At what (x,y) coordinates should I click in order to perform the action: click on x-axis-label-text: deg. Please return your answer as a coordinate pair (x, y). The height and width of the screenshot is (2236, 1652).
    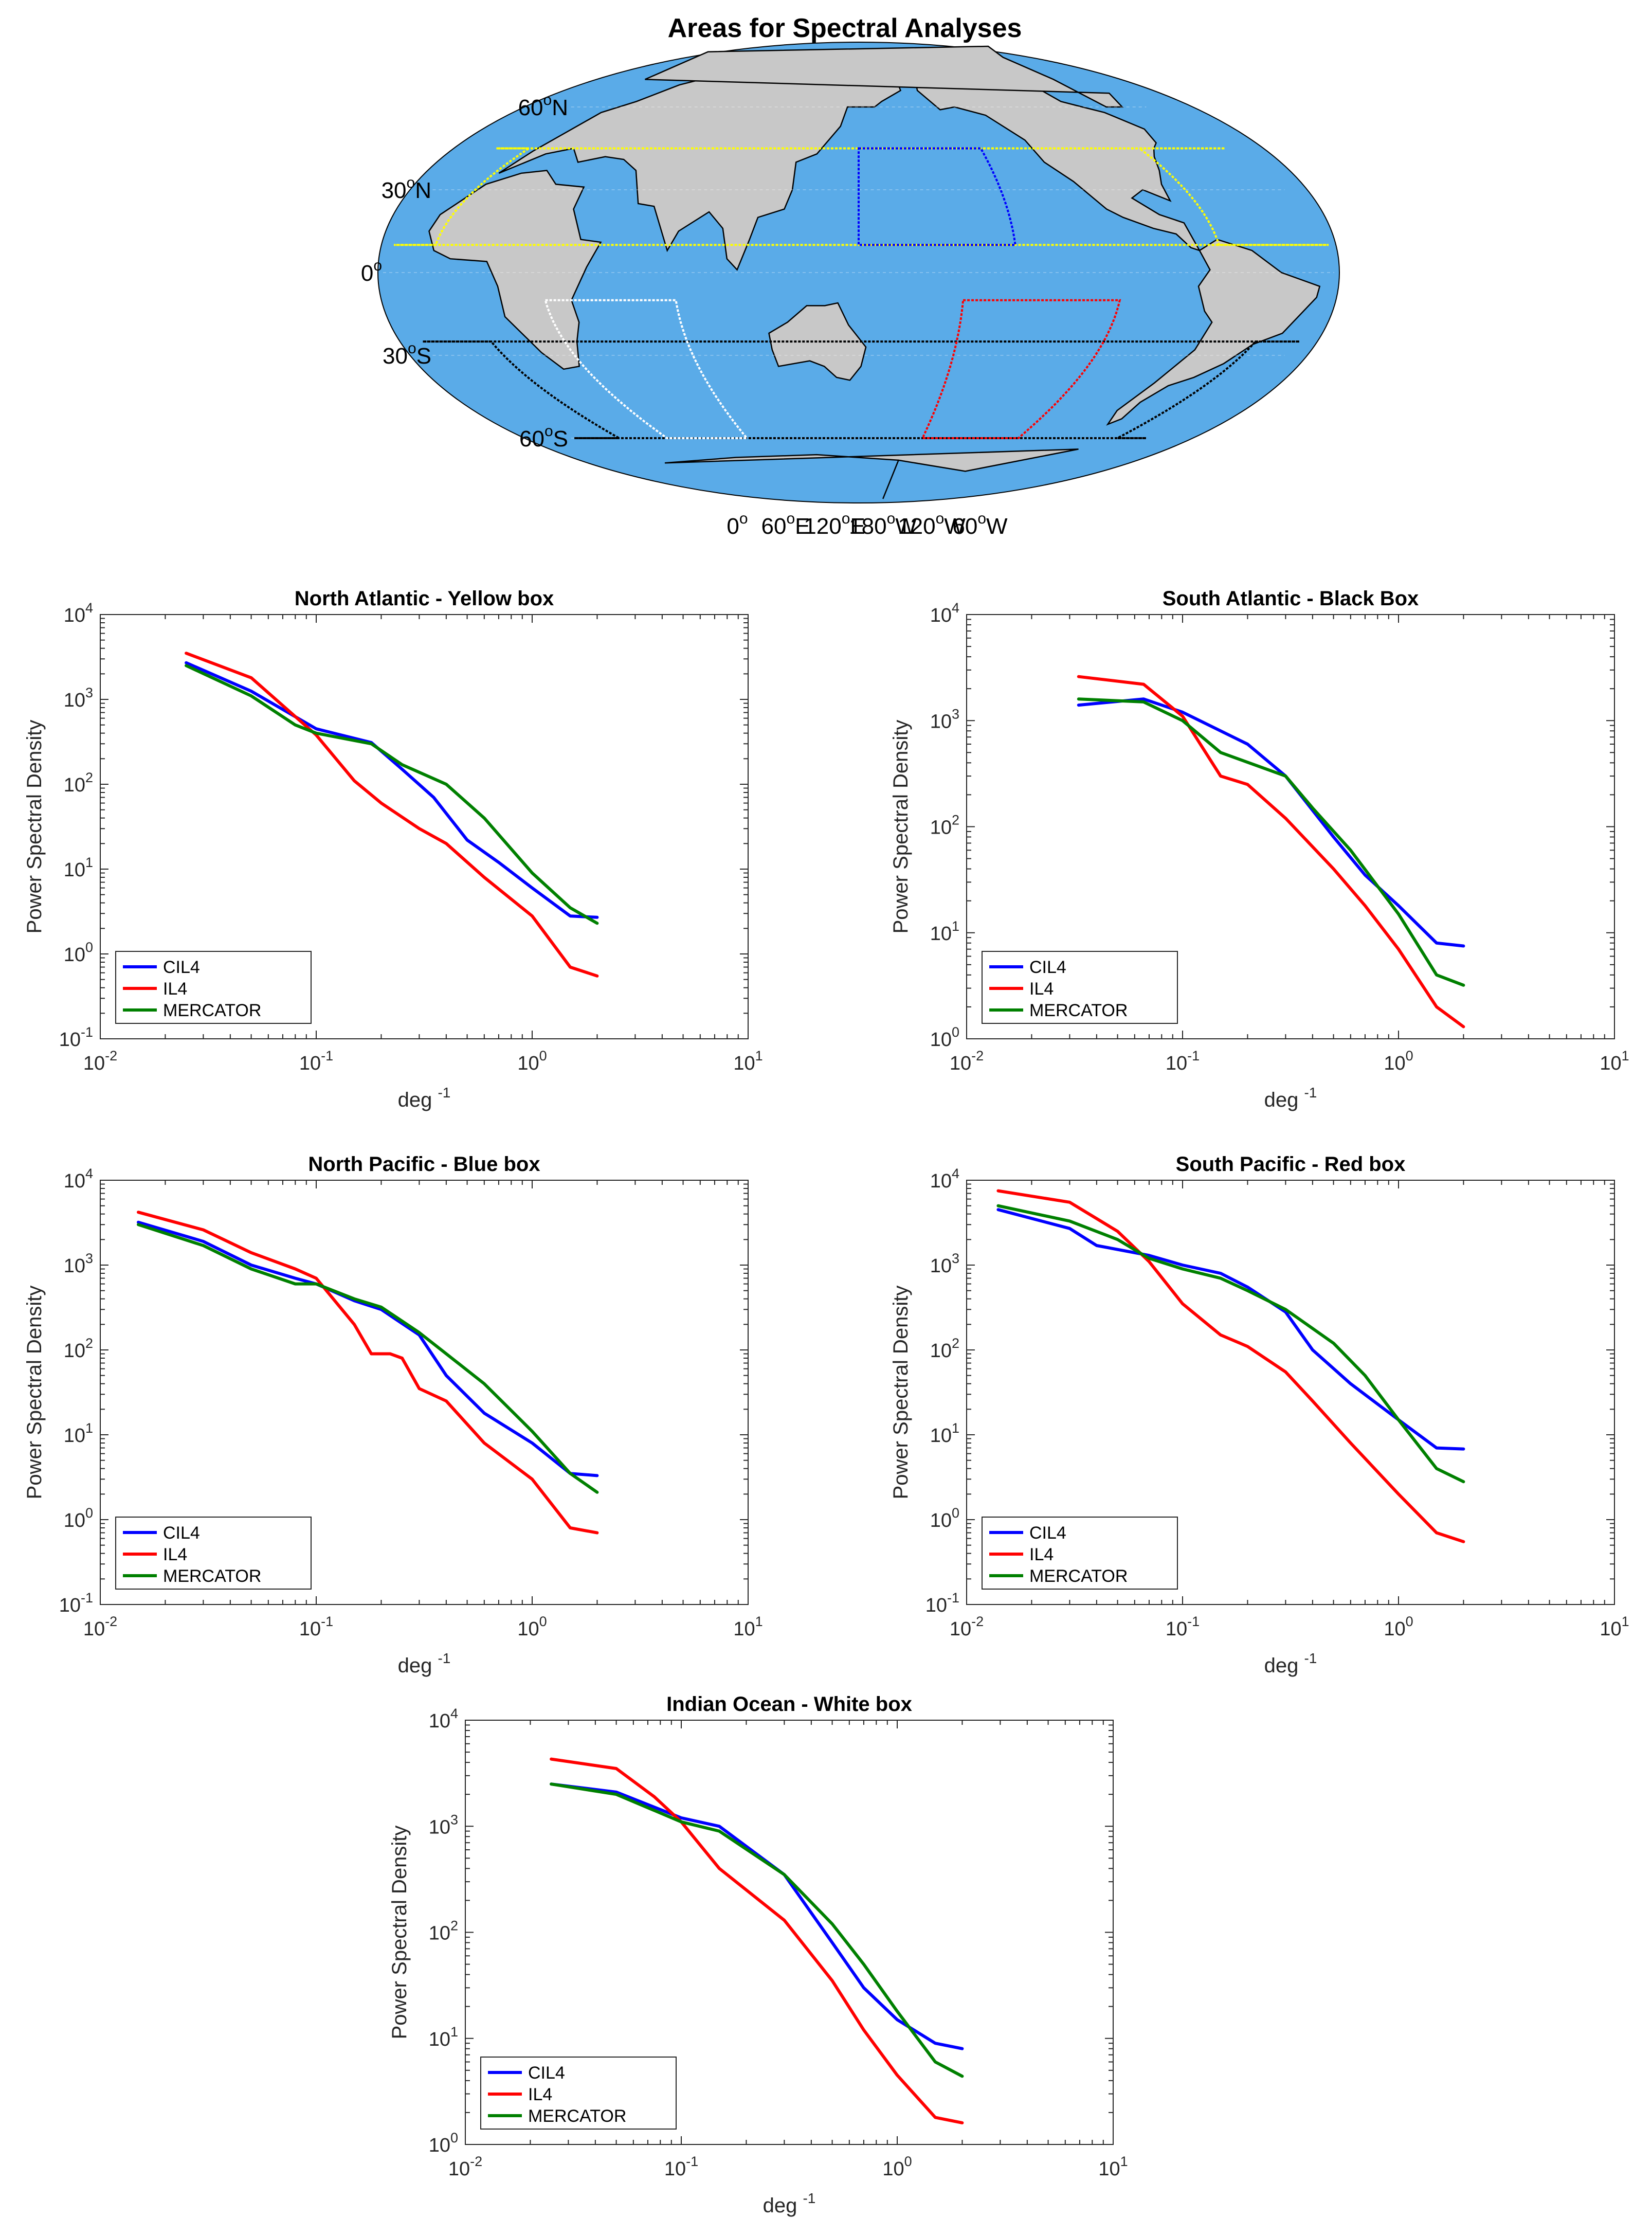
    Looking at the image, I should click on (783, 2206).